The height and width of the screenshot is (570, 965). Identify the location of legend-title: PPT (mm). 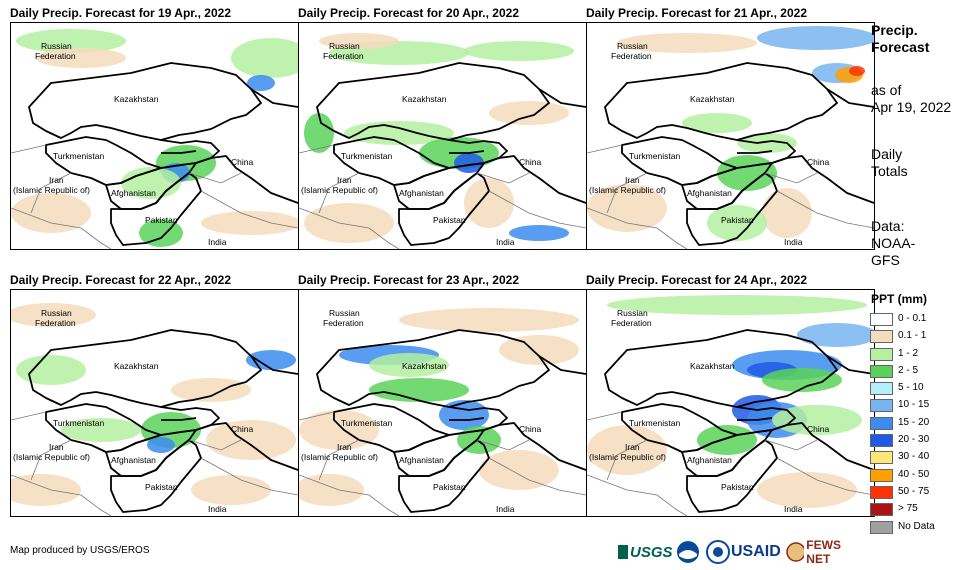
(899, 299).